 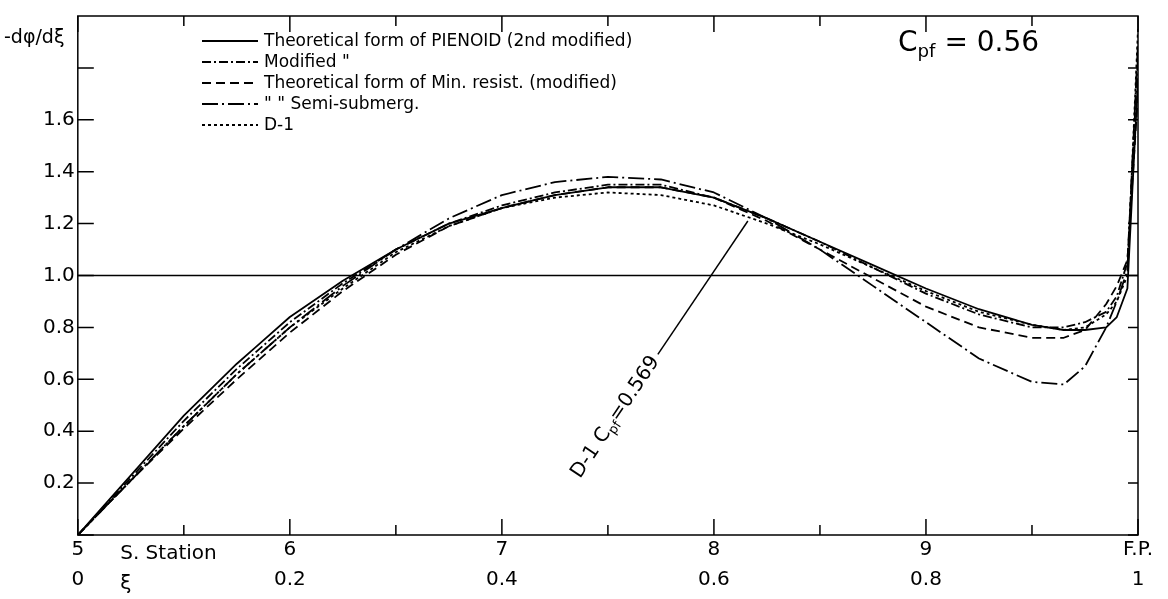 I want to click on y-axis-title: -dφ/dξ, so click(x=34, y=35).